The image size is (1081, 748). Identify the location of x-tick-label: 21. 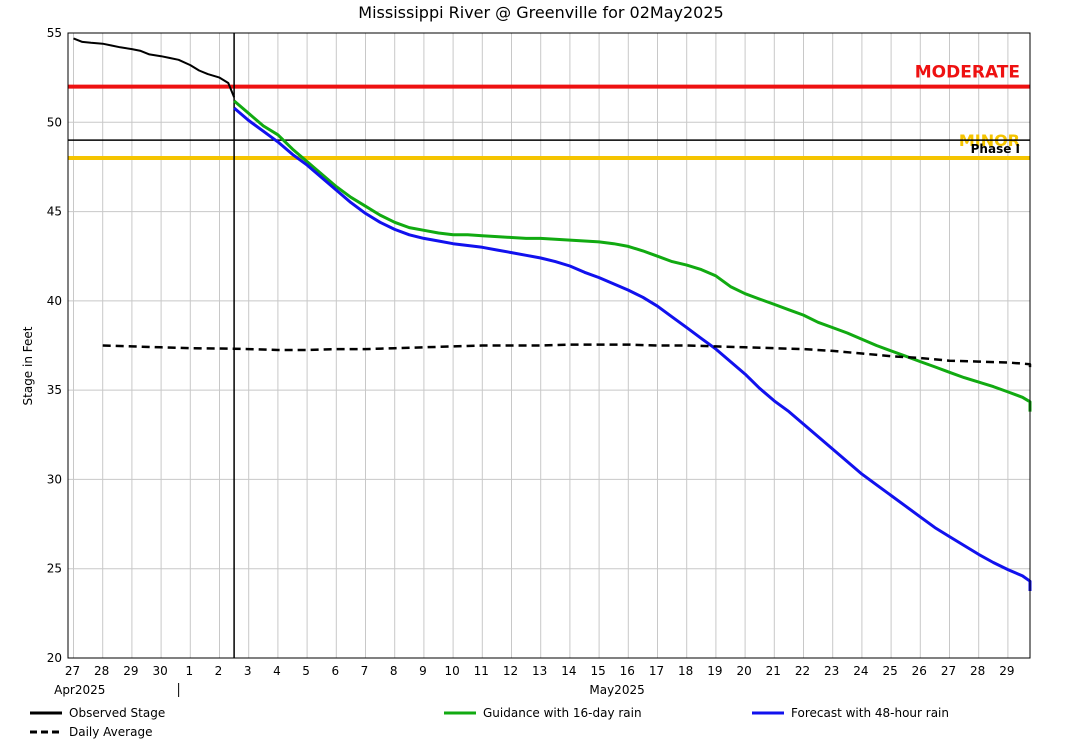
(773, 671).